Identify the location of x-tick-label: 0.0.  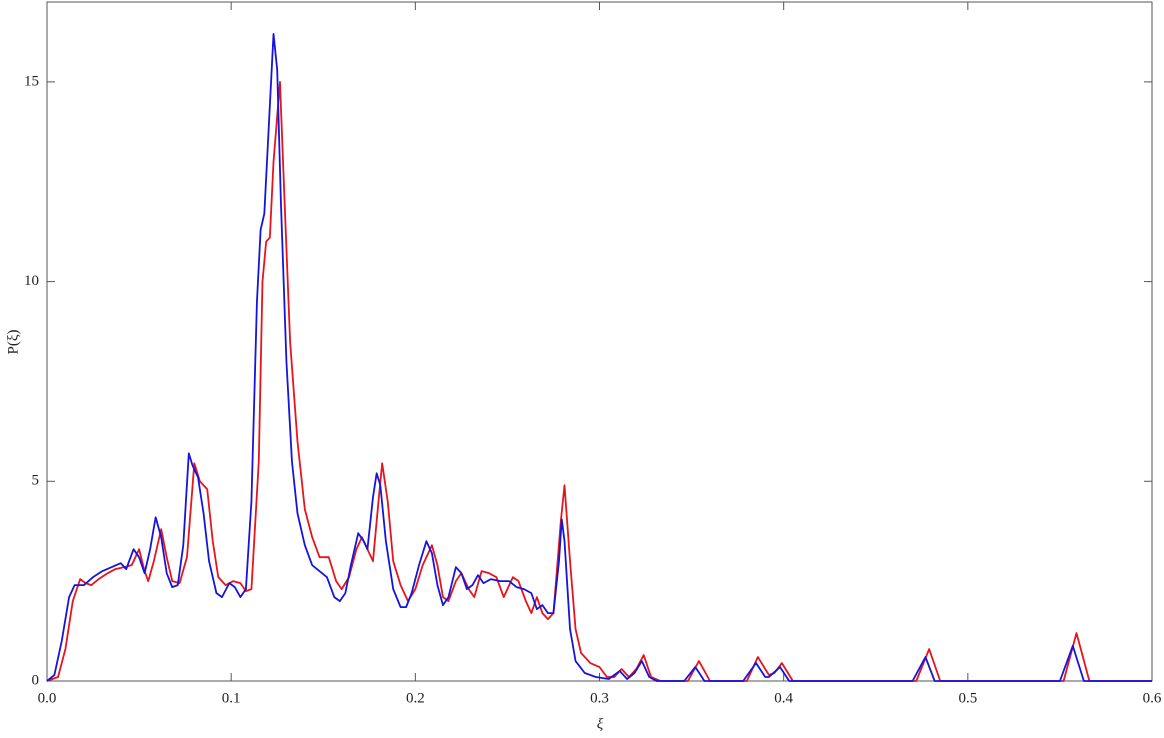
(47, 698).